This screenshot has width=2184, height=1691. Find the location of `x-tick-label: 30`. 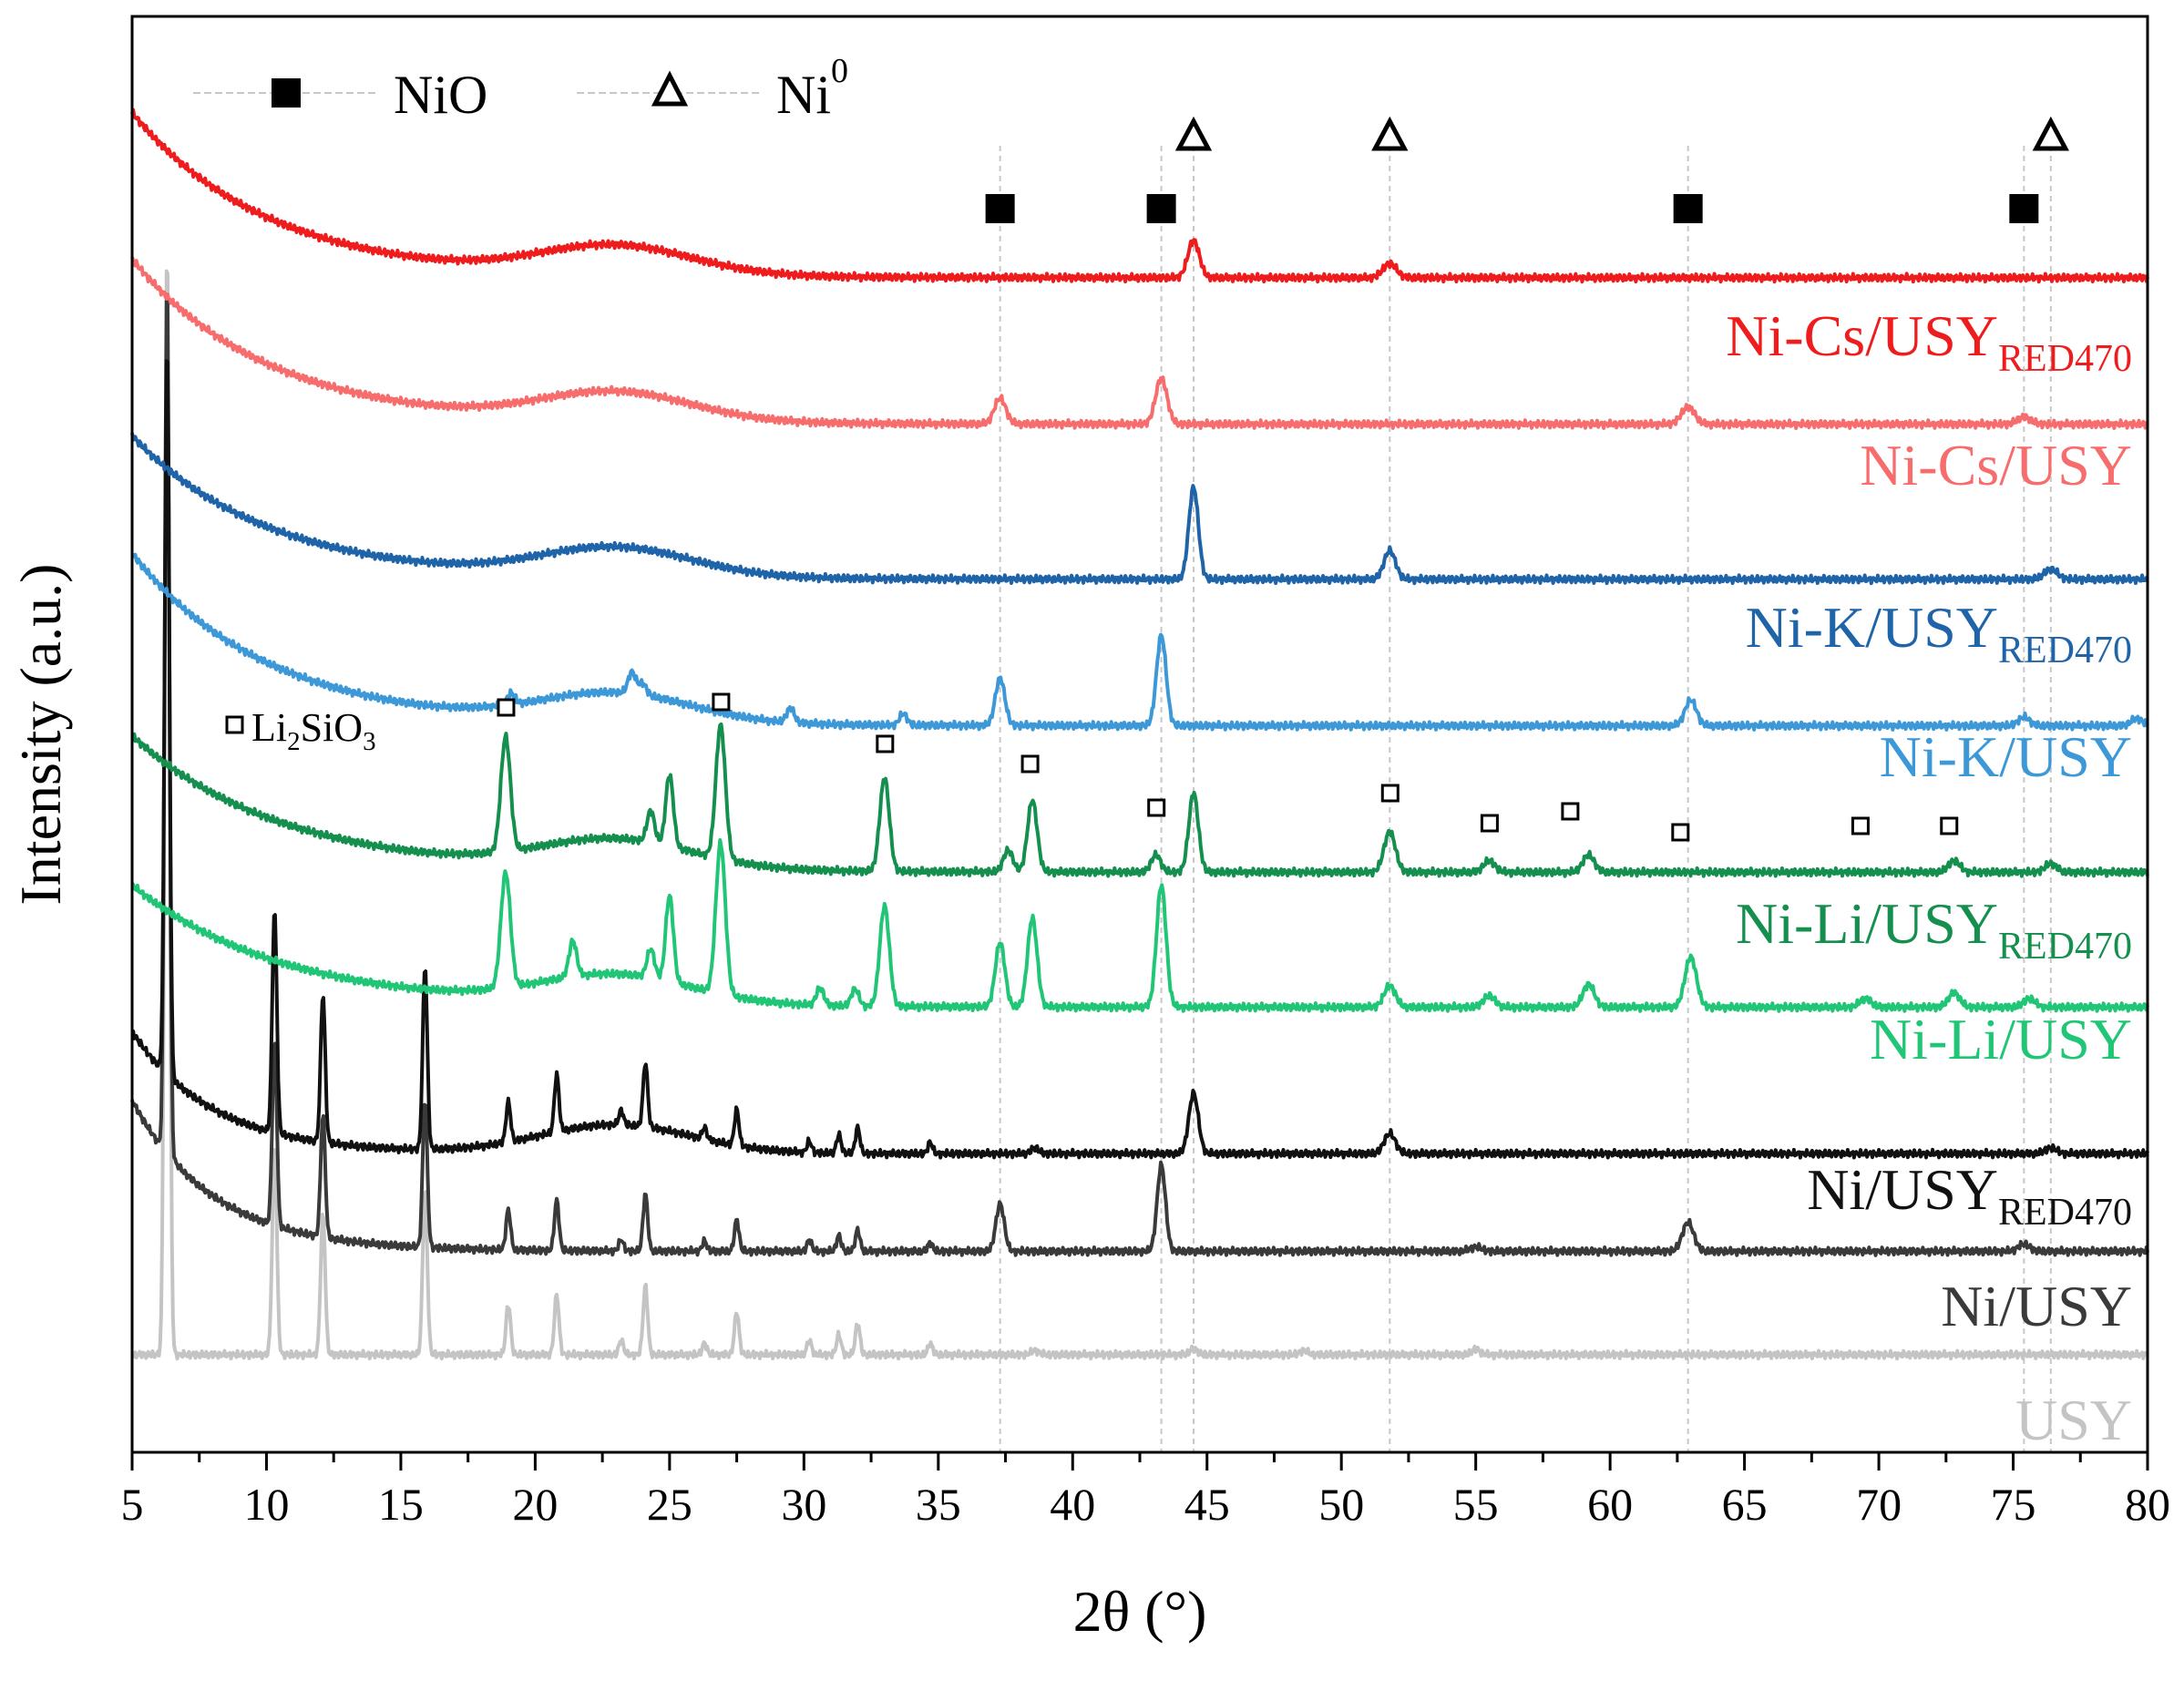

x-tick-label: 30 is located at coordinates (803, 1505).